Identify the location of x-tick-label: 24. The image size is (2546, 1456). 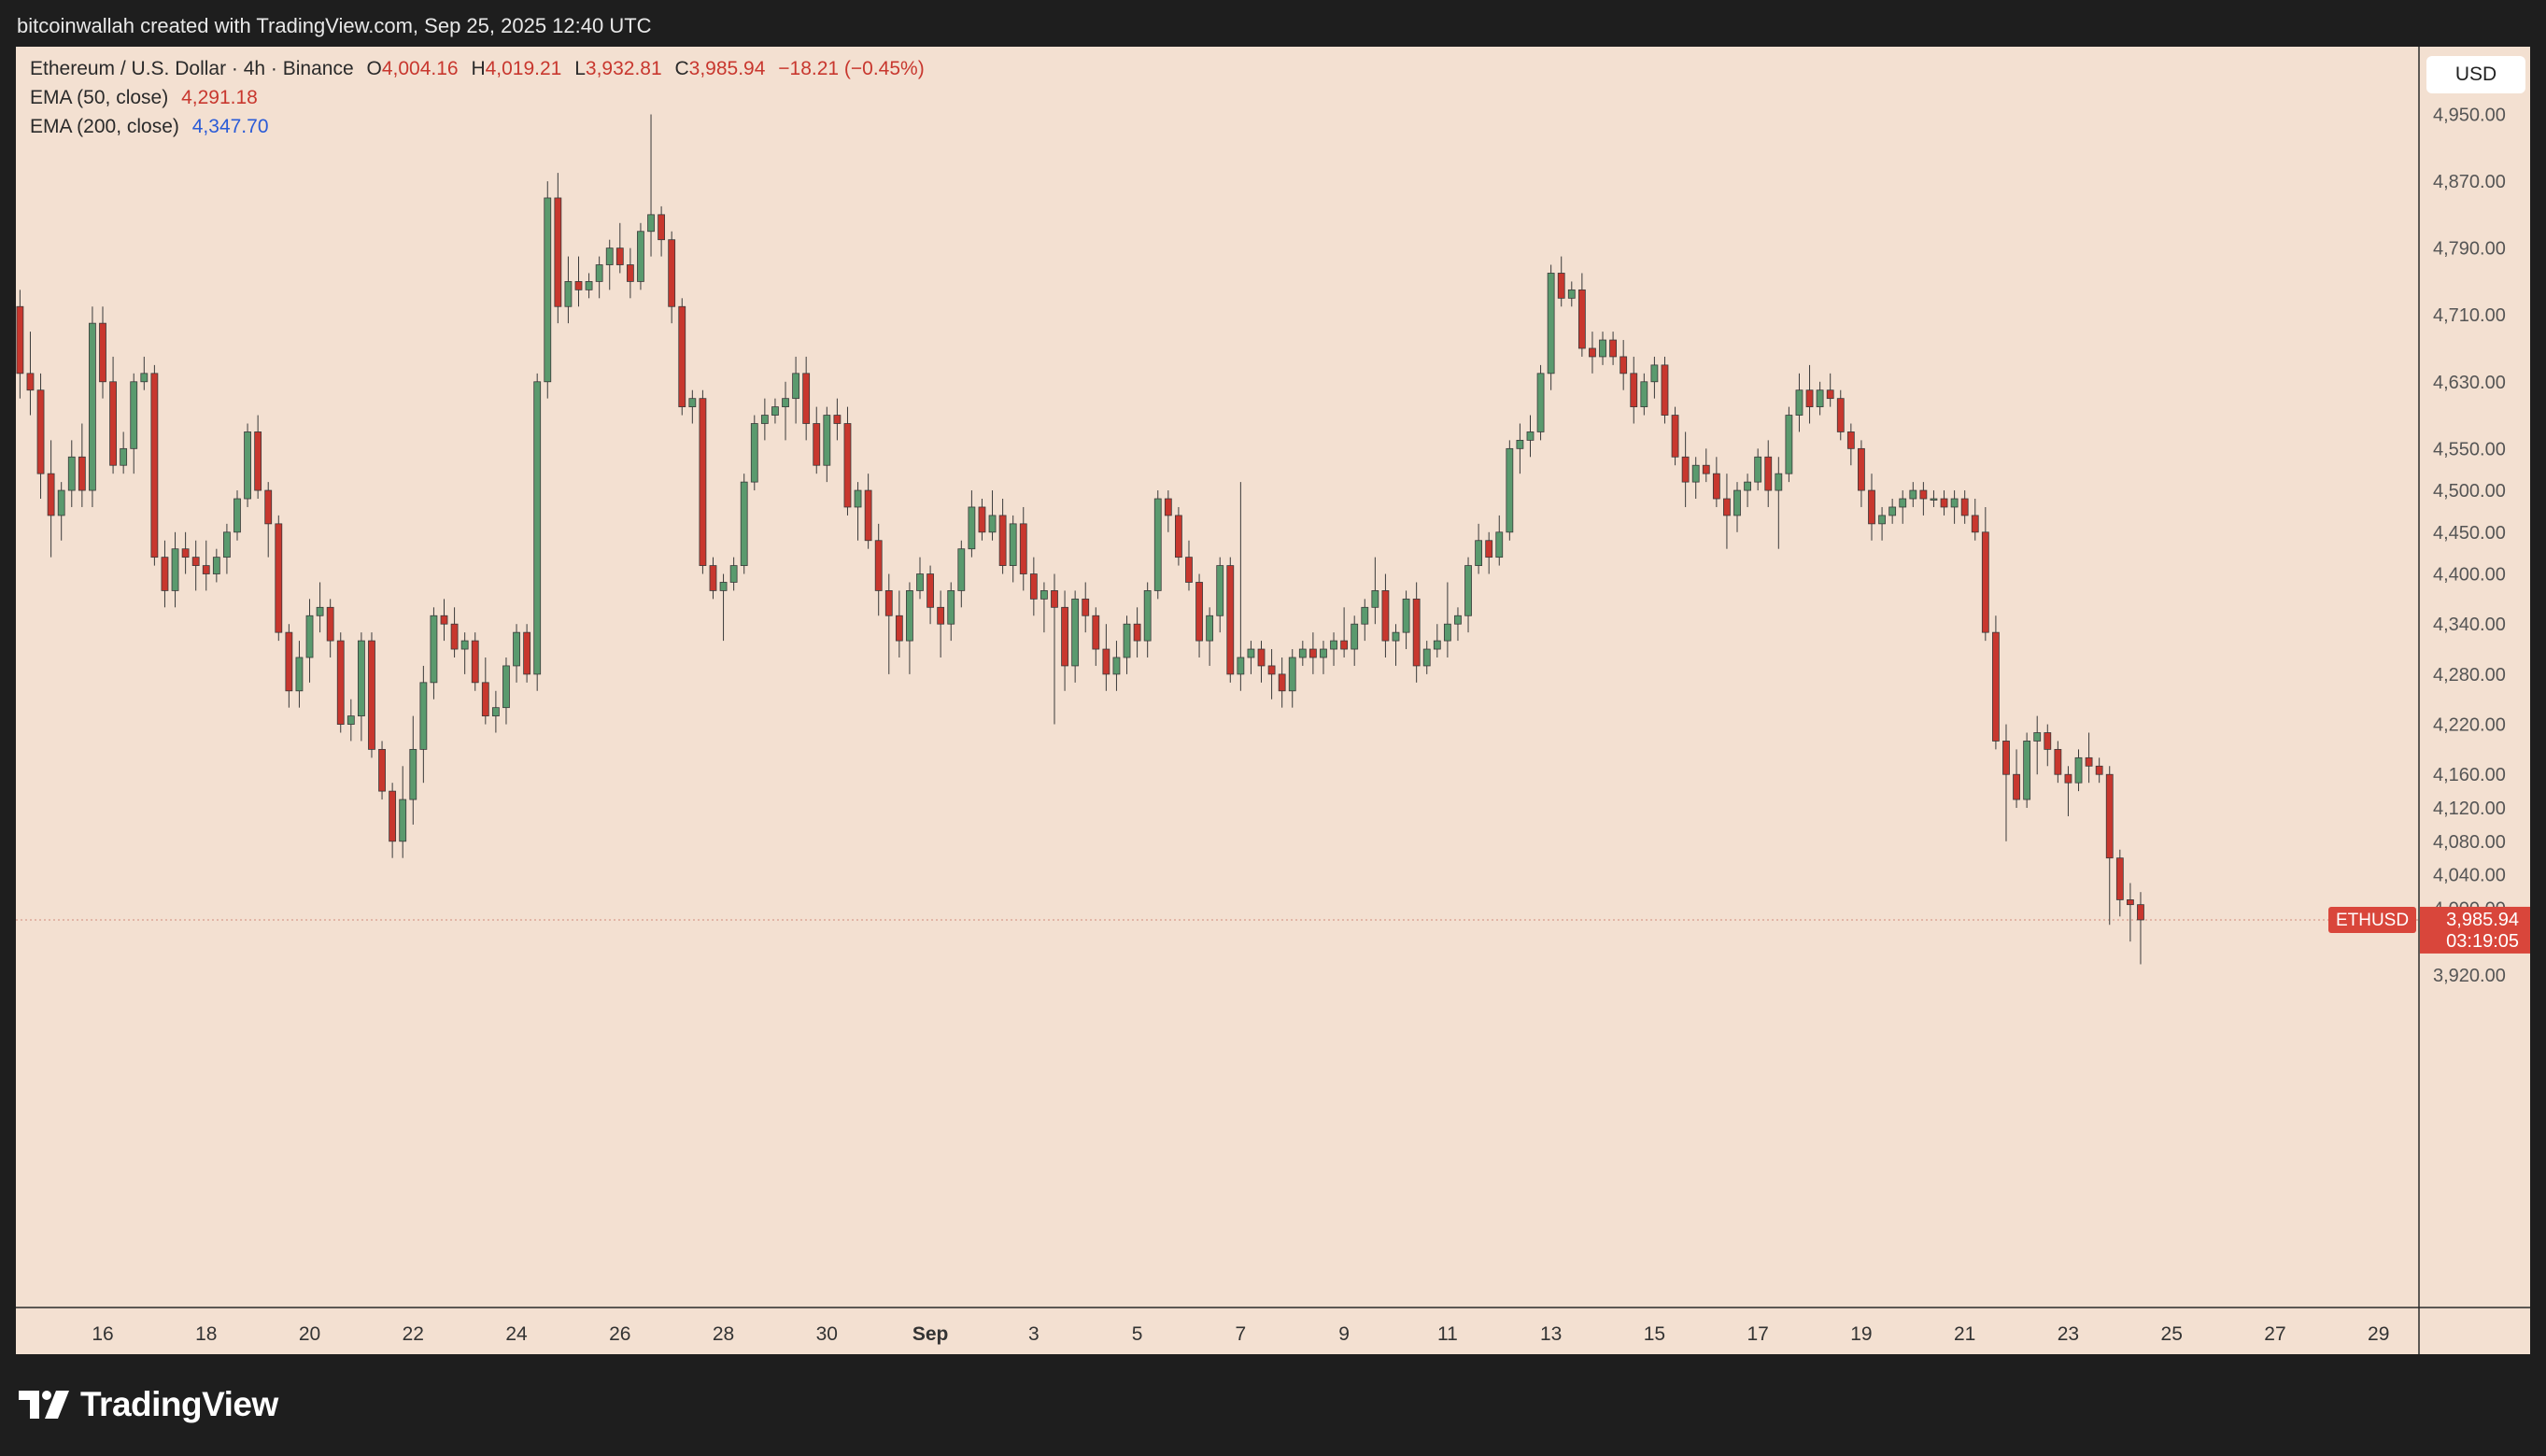
(517, 1334).